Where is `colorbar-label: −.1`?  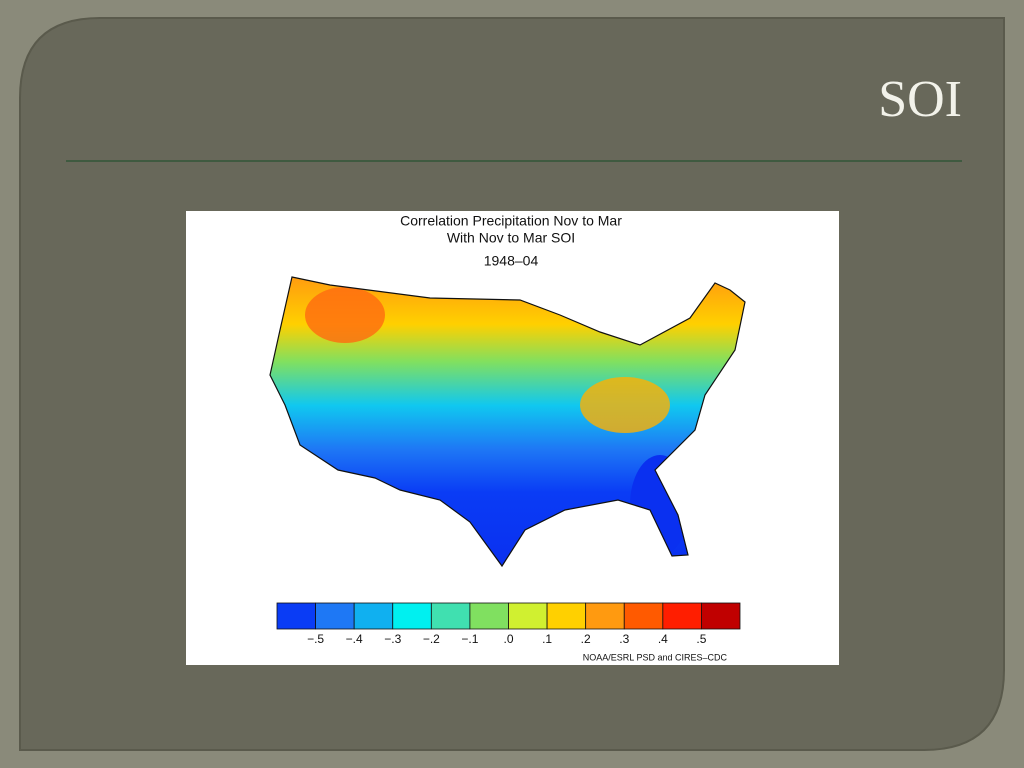
colorbar-label: −.1 is located at coordinates (469, 639).